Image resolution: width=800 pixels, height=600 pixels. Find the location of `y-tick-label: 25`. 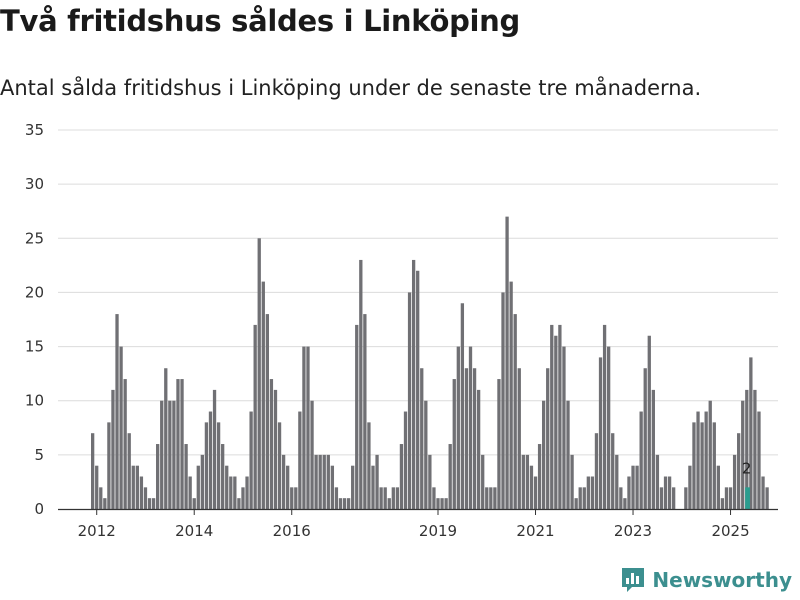

y-tick-label: 25 is located at coordinates (34, 238).